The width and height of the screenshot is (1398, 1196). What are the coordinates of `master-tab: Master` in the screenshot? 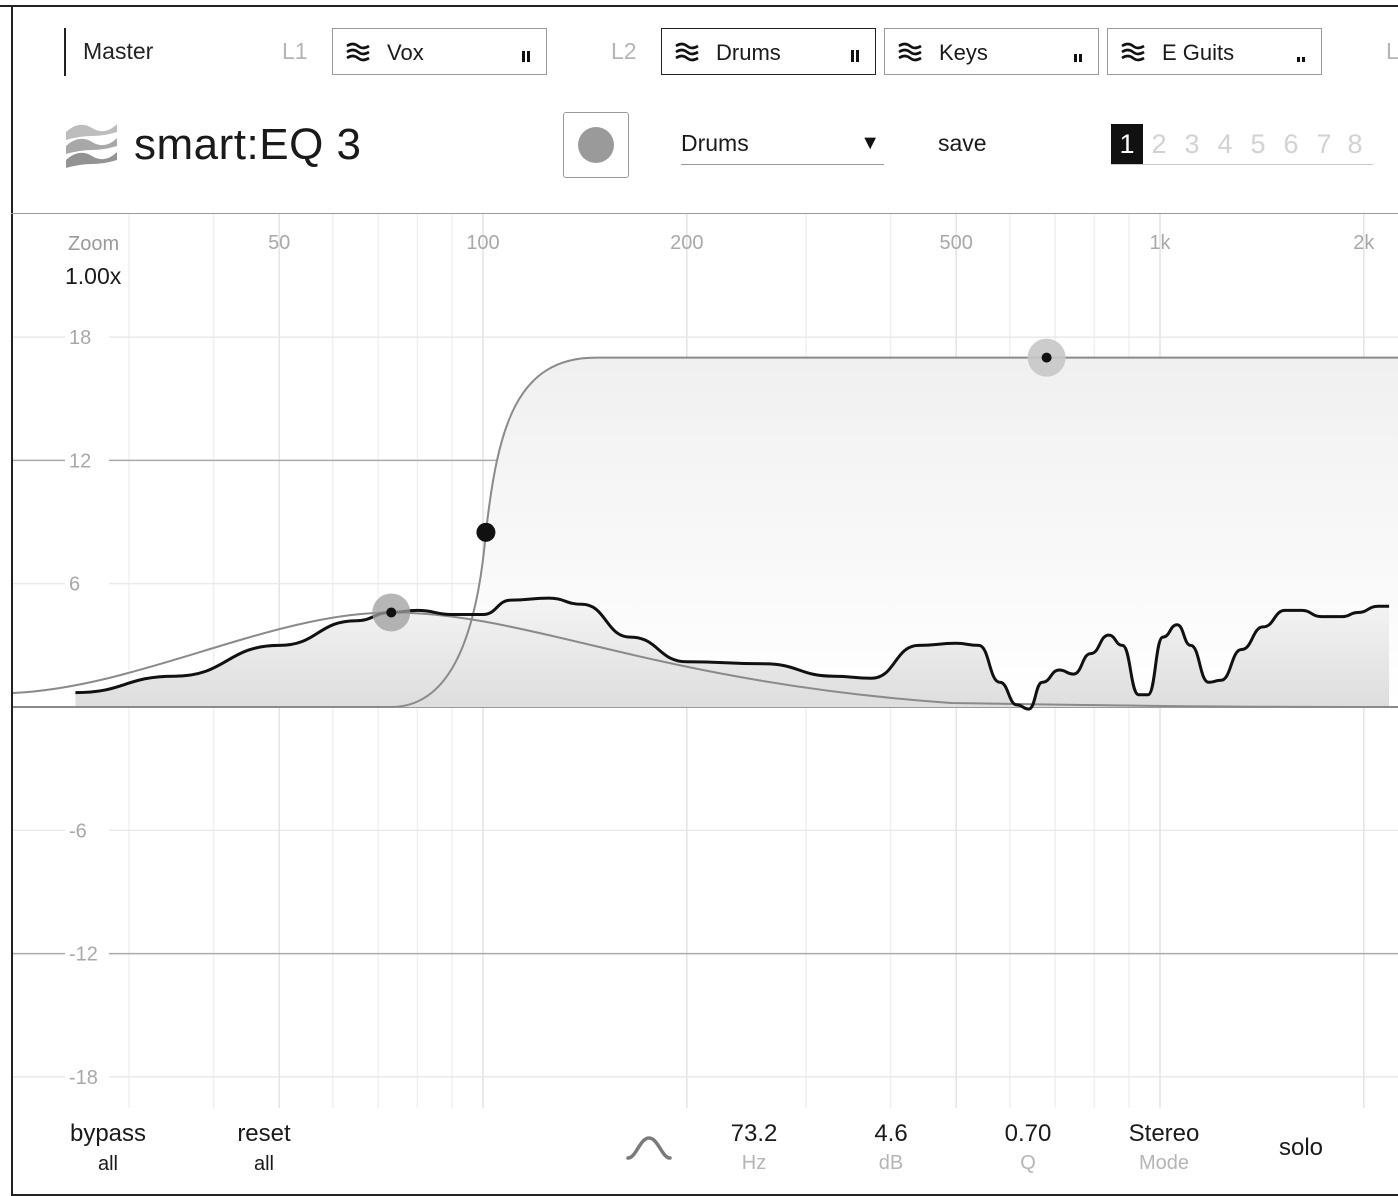 It's located at (118, 51).